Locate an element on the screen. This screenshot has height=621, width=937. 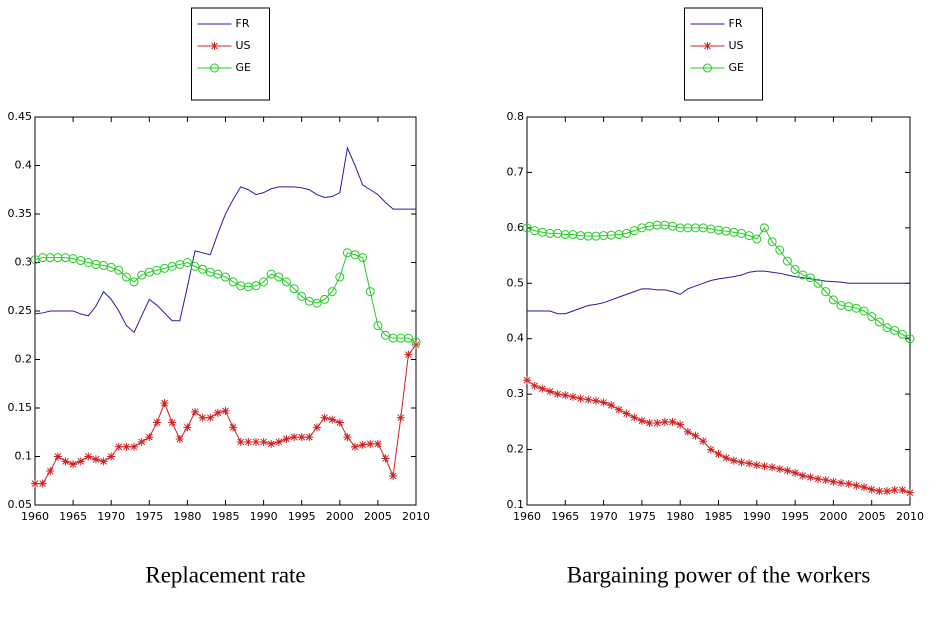
x-tick-label: 1970 is located at coordinates (111, 516).